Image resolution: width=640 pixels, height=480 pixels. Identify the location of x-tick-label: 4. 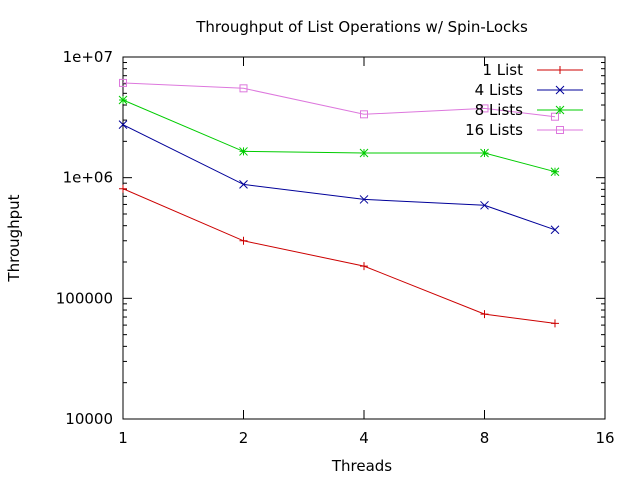
(364, 438).